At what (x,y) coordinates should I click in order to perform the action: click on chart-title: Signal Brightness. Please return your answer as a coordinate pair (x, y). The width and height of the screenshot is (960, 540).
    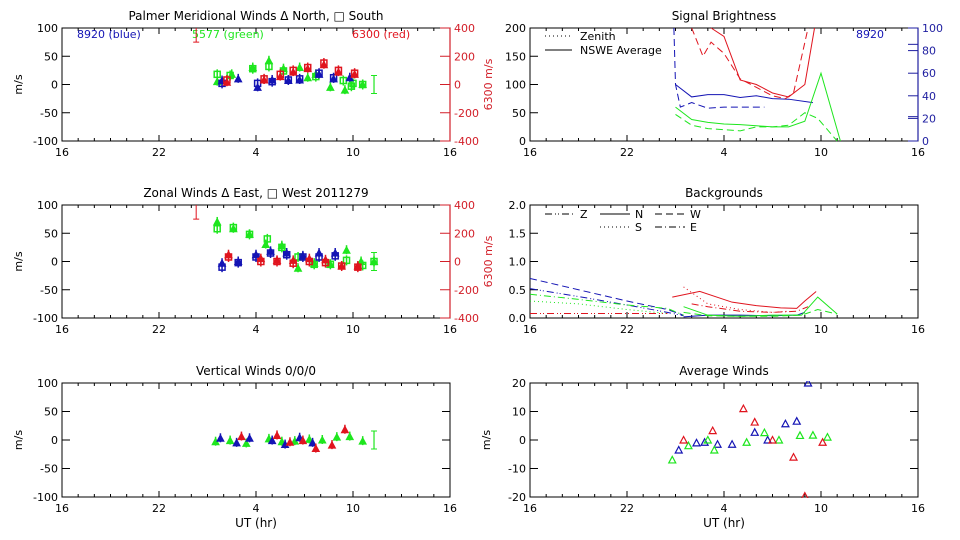
    Looking at the image, I should click on (724, 16).